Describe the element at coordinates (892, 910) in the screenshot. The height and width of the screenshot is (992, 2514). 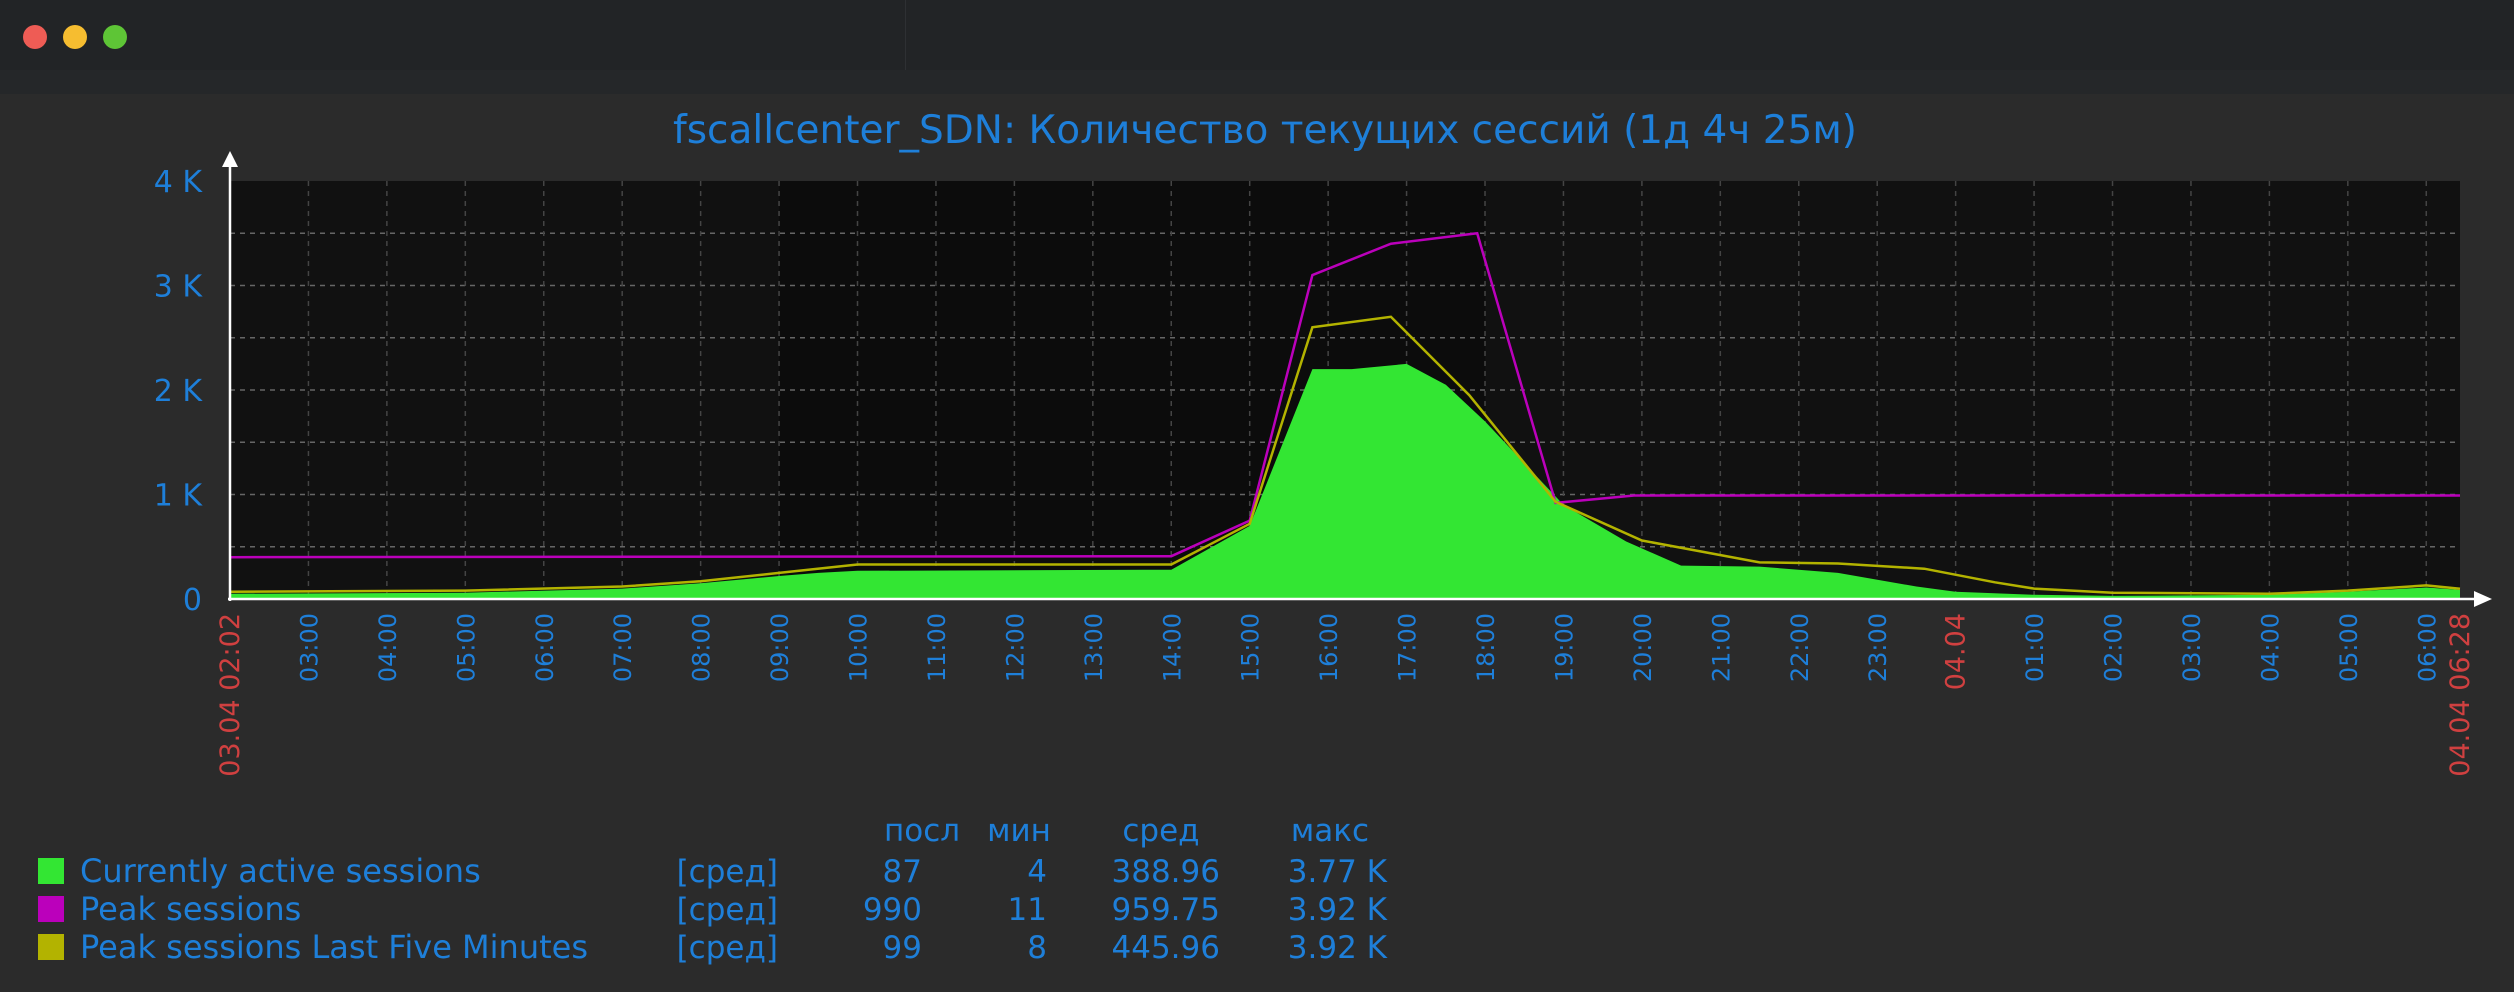
I see `legend-value: 990` at that location.